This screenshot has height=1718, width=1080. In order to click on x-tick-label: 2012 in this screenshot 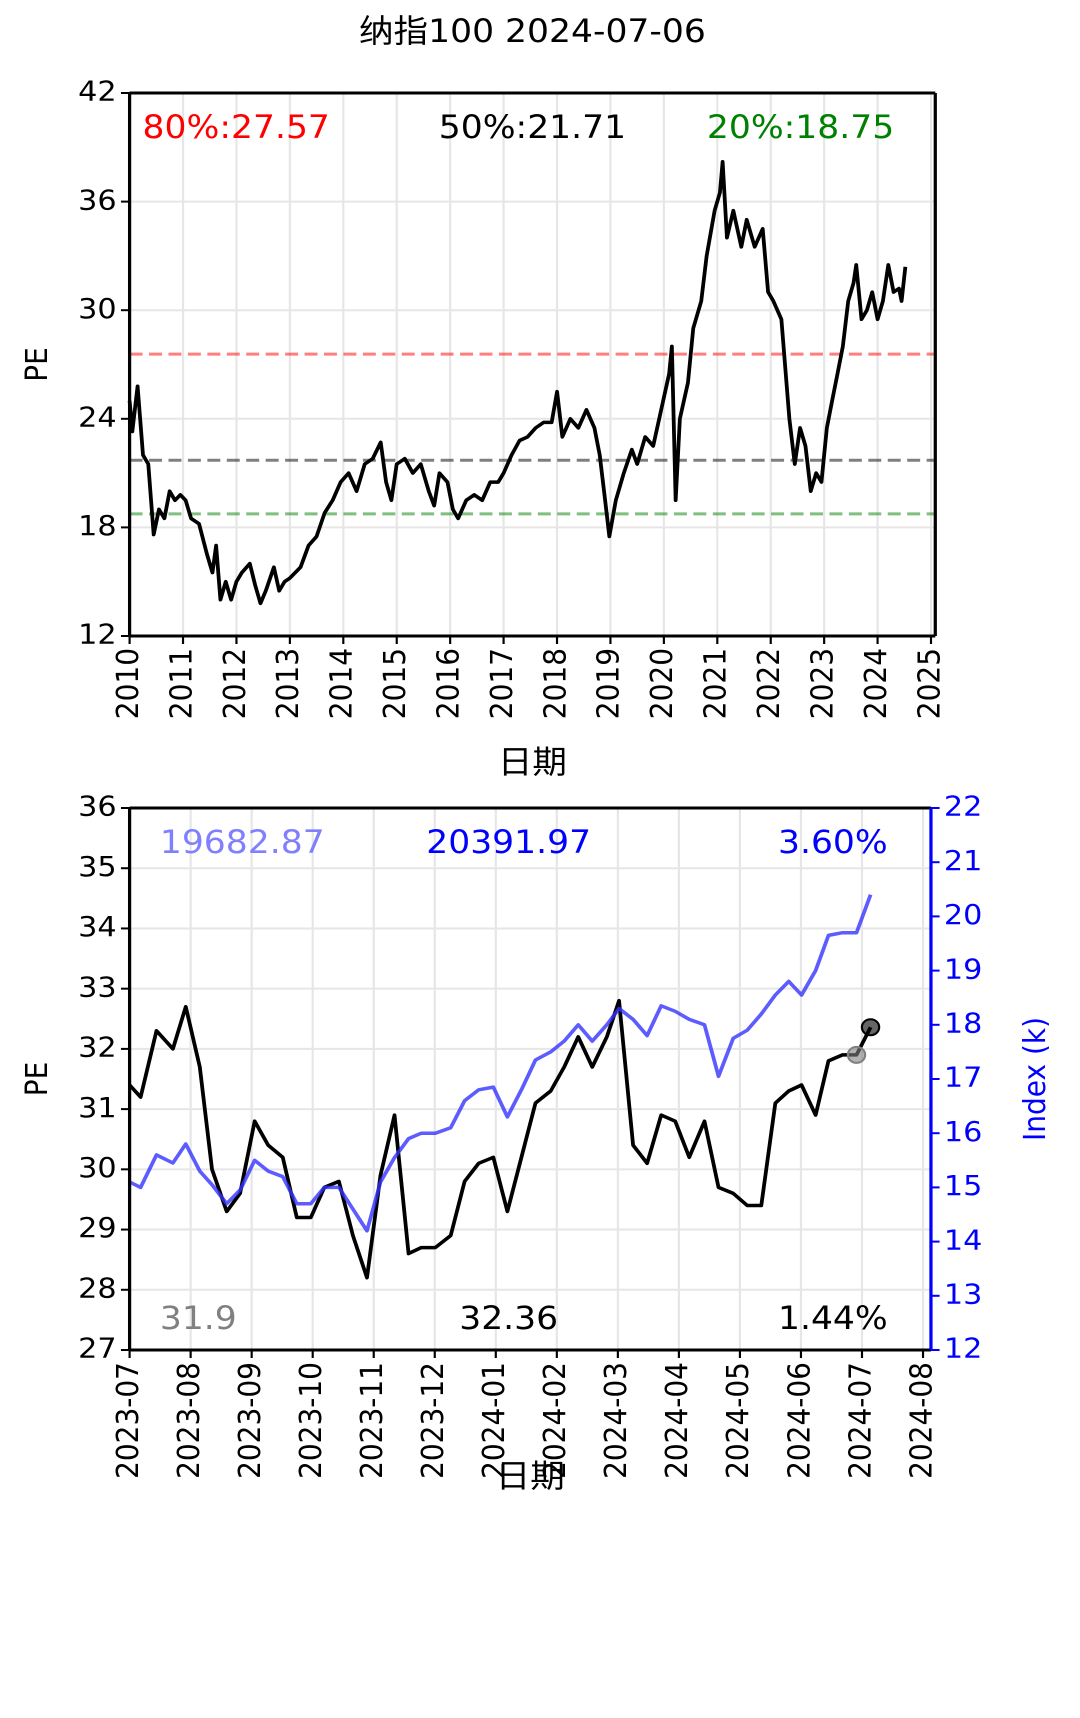, I will do `click(234, 683)`.